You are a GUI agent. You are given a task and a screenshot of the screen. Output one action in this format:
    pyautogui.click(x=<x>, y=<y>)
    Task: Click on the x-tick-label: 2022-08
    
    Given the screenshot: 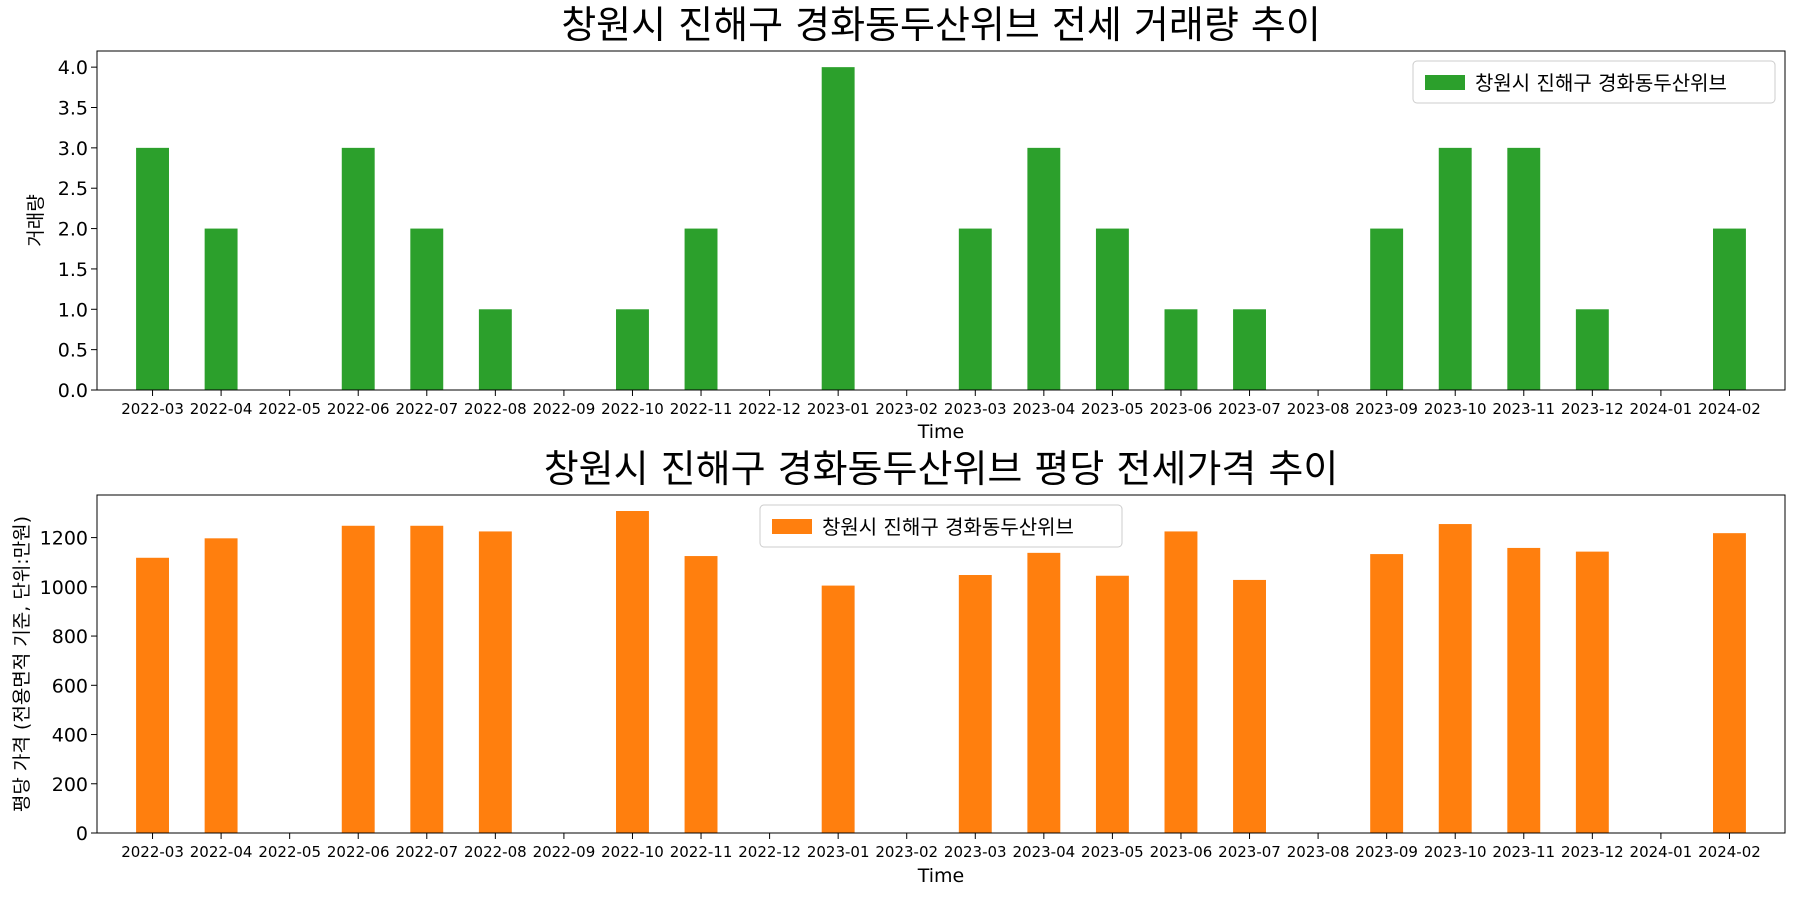 What is the action you would take?
    pyautogui.click(x=495, y=852)
    